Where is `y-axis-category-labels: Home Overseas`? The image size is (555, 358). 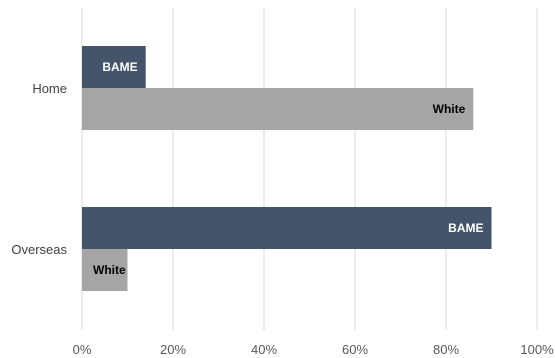 y-axis-category-labels: Home Overseas is located at coordinates (39, 169).